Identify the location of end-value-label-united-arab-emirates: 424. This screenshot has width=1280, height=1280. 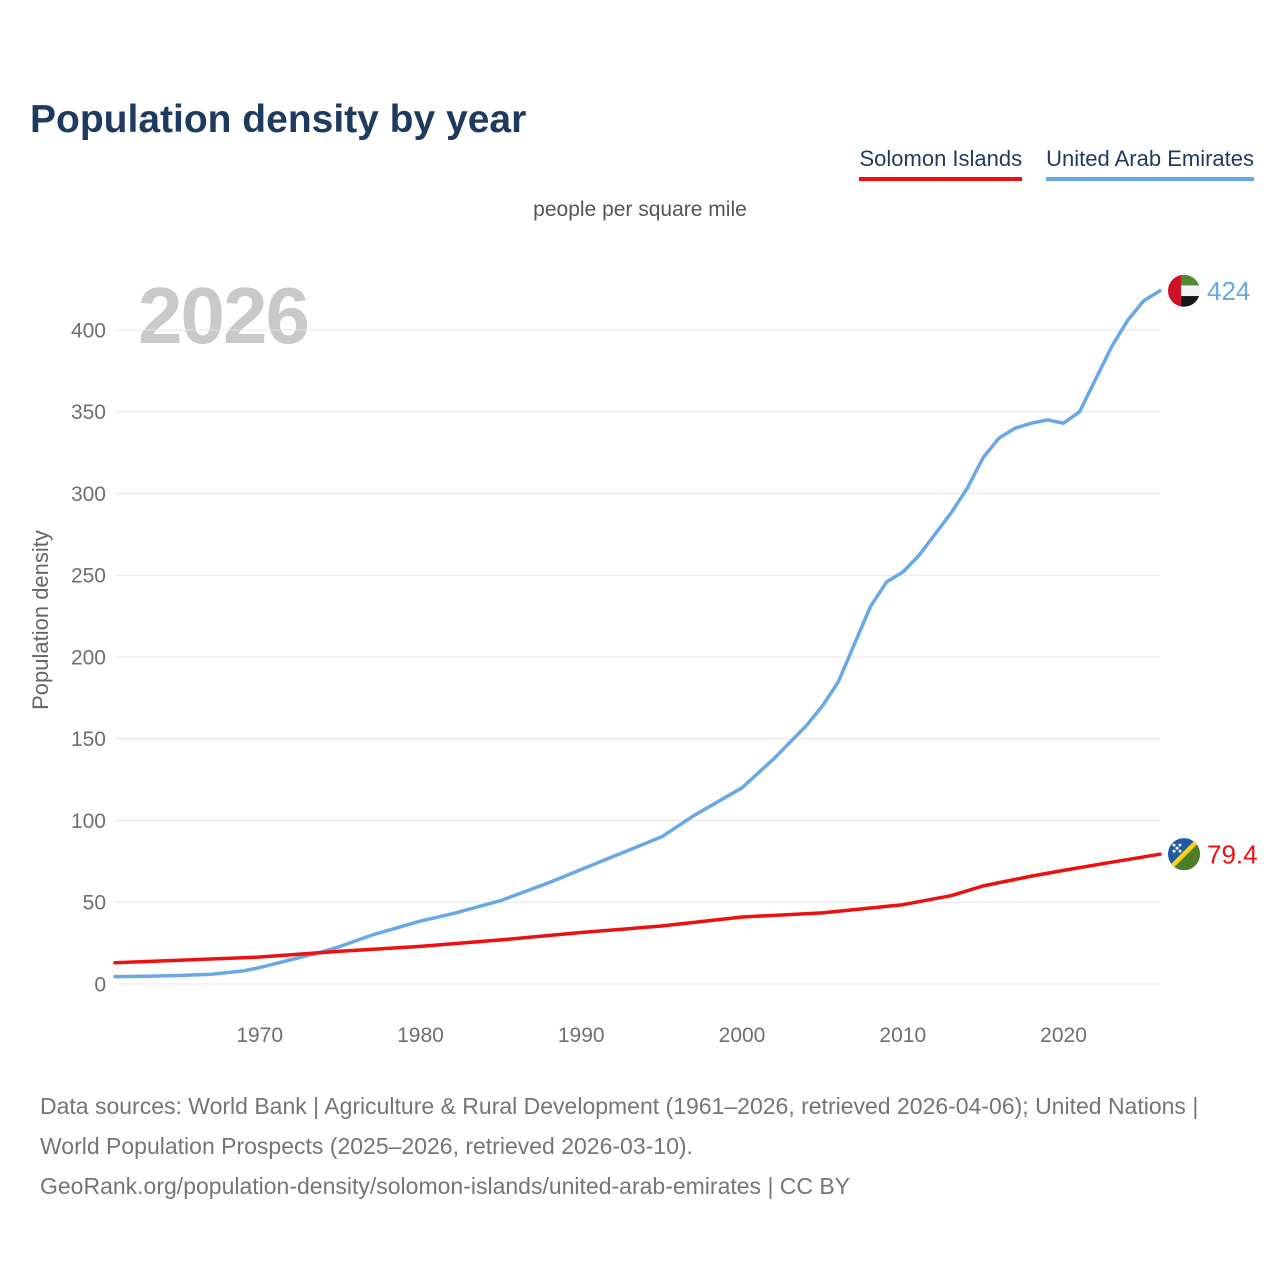
(1228, 291).